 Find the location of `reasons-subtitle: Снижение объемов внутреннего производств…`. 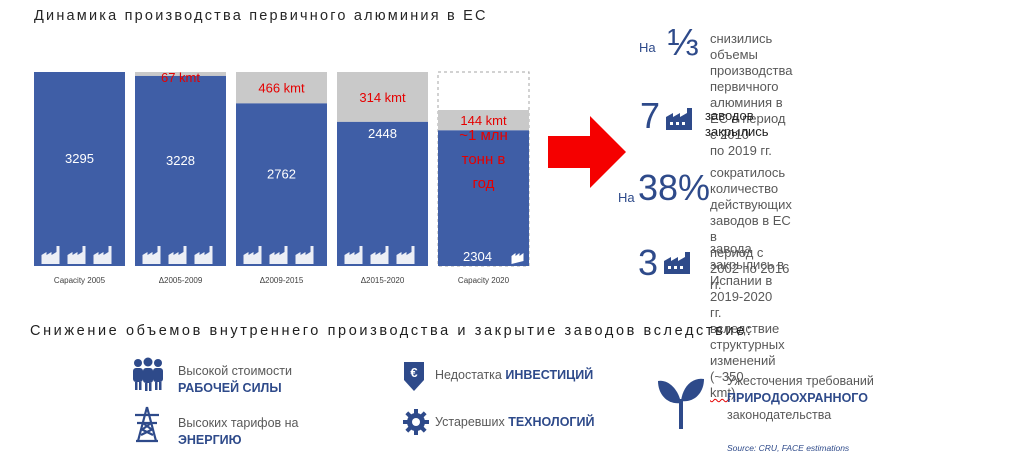

reasons-subtitle: Снижение объемов внутреннего производств… is located at coordinates (392, 331).